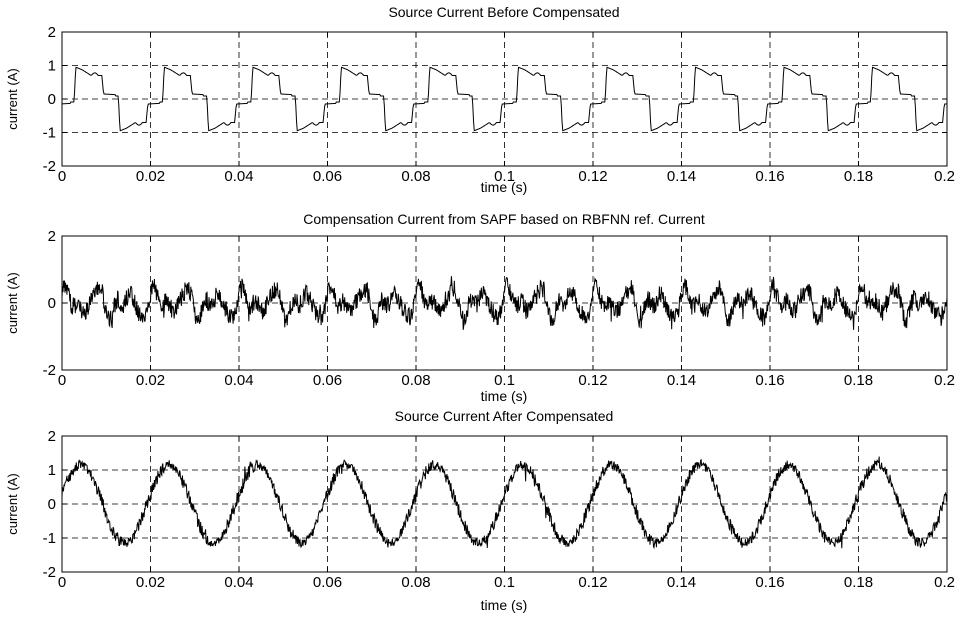 The image size is (967, 623). I want to click on subplot-2-xtick-label: 0.06, so click(327, 380).